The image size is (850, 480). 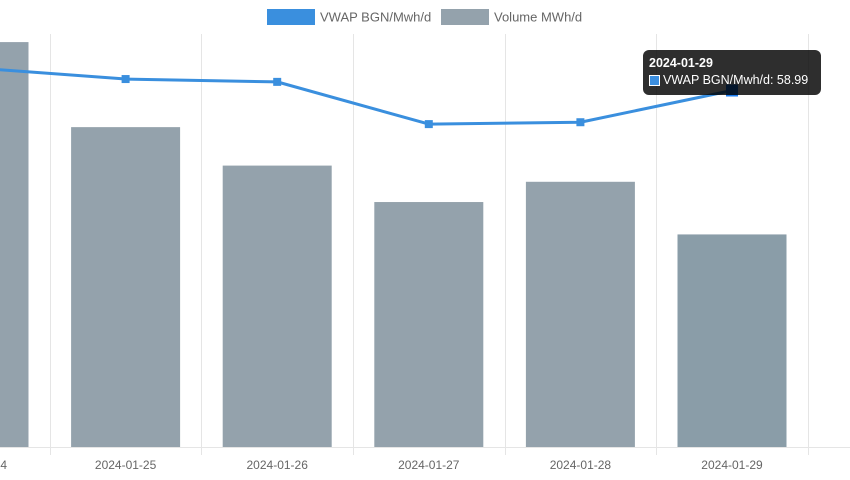 I want to click on tooltip-swatch, so click(x=654, y=80).